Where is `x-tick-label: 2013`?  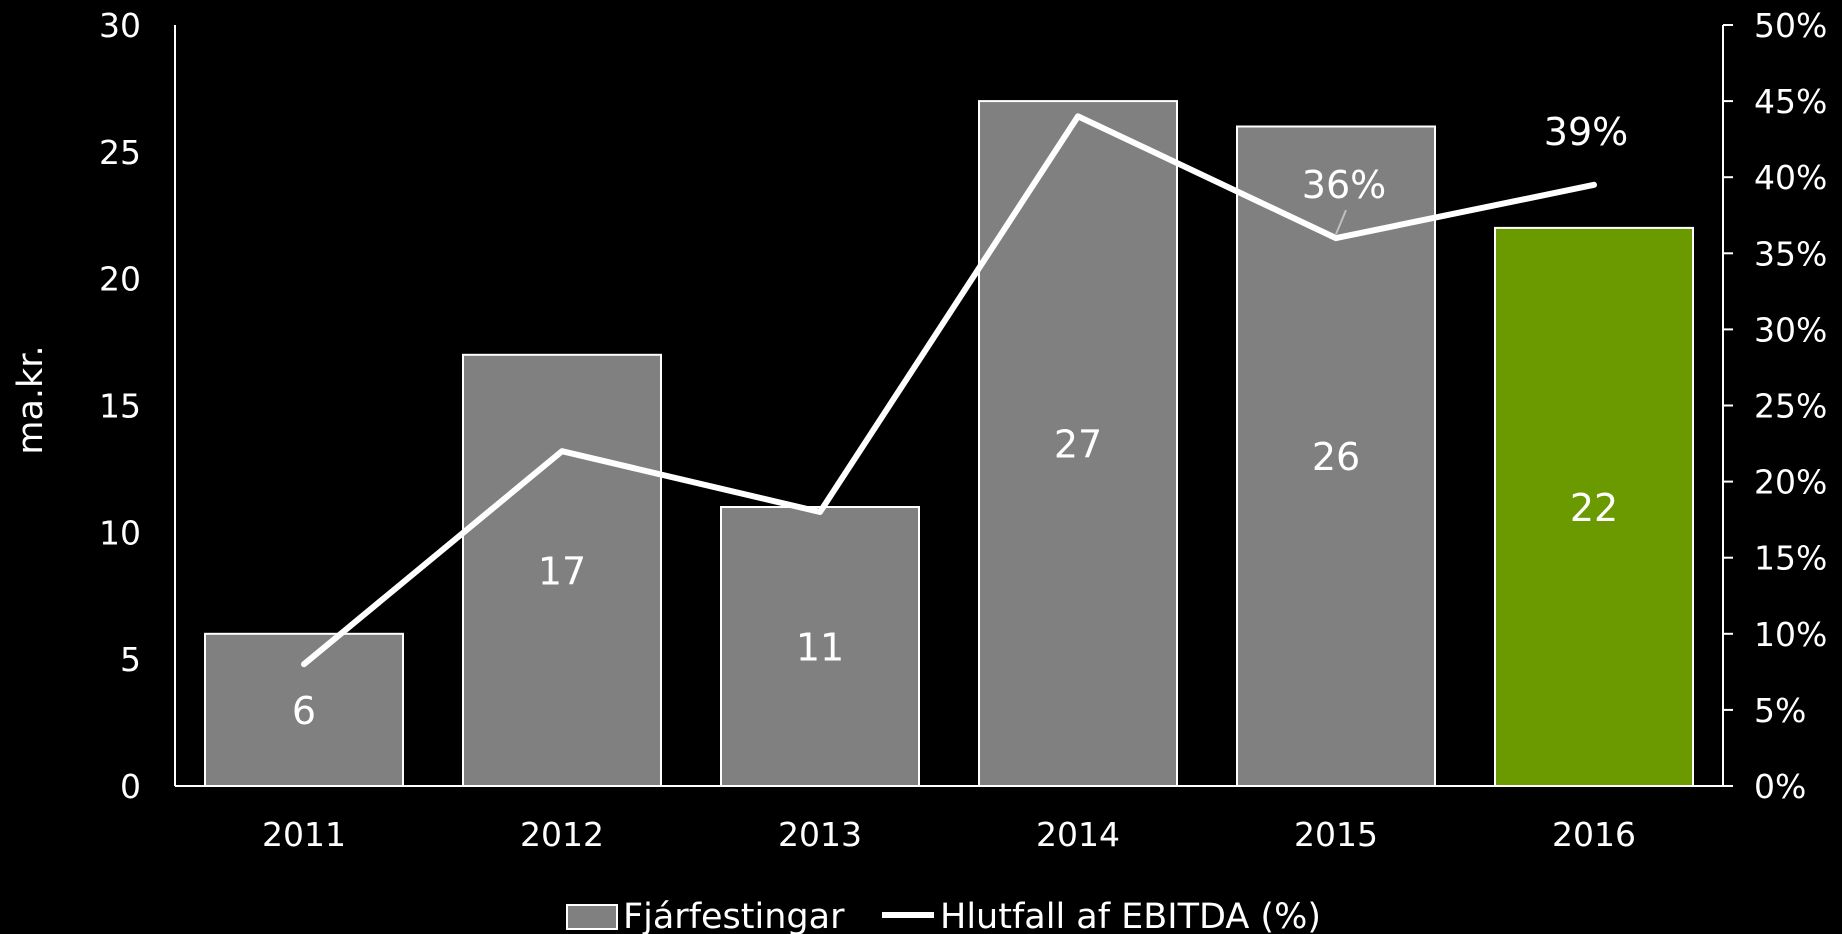
x-tick-label: 2013 is located at coordinates (820, 834).